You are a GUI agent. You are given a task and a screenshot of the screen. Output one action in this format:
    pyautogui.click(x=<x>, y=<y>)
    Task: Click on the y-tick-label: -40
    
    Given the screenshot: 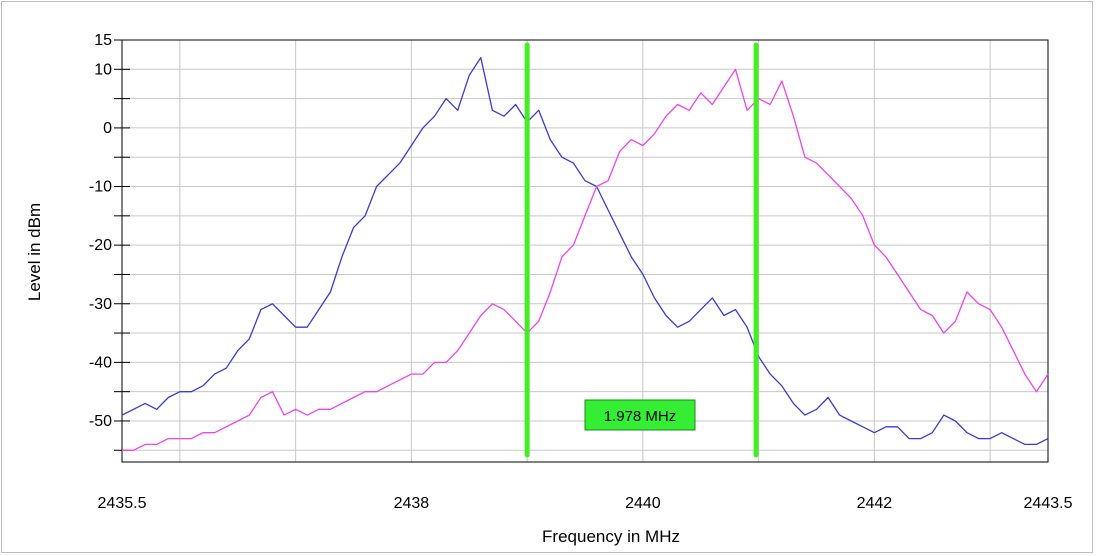 What is the action you would take?
    pyautogui.click(x=100, y=362)
    